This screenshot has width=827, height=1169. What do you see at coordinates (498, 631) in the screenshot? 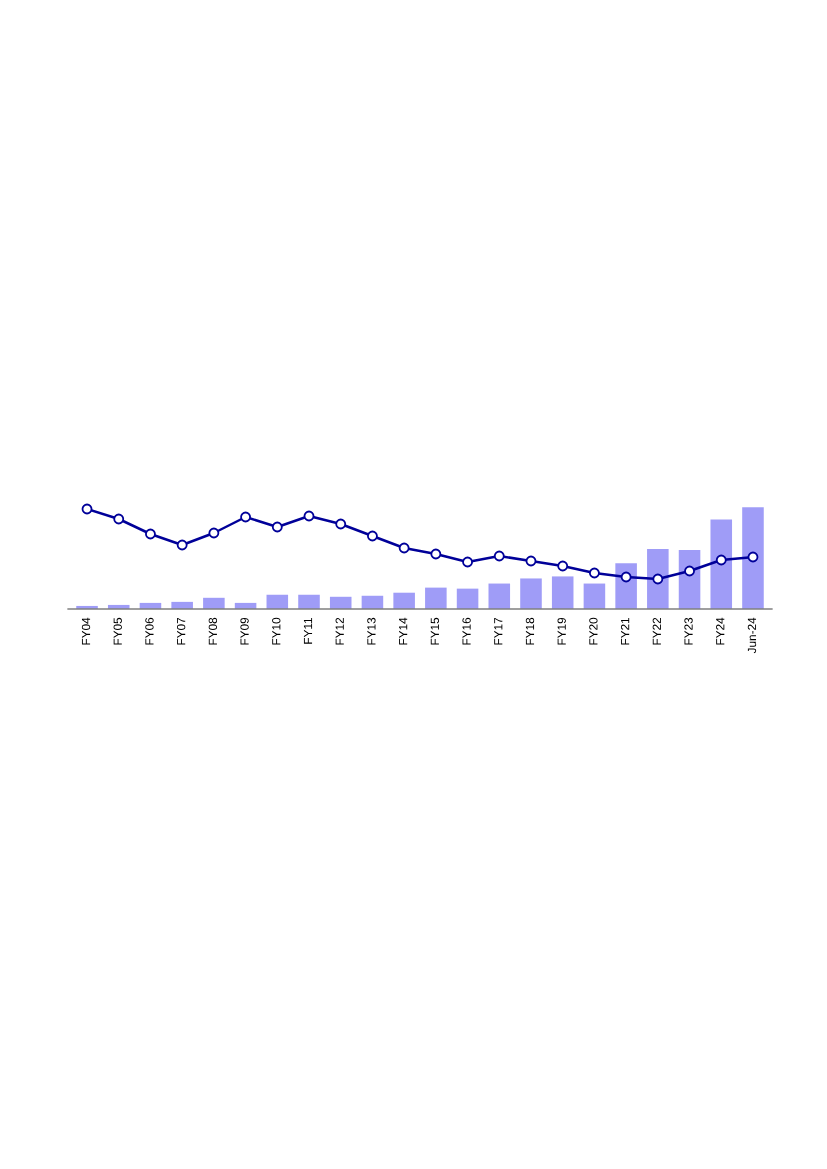
I see `x-tick-label: FY17` at bounding box center [498, 631].